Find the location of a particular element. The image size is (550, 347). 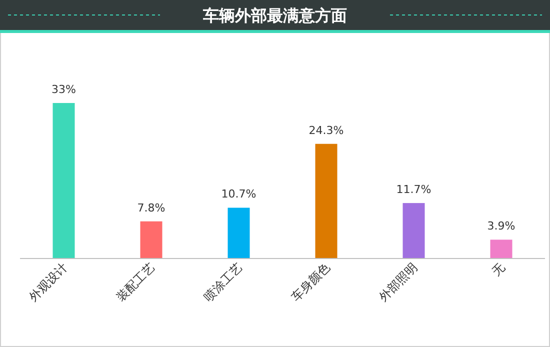

data-label: 33% is located at coordinates (64, 89).